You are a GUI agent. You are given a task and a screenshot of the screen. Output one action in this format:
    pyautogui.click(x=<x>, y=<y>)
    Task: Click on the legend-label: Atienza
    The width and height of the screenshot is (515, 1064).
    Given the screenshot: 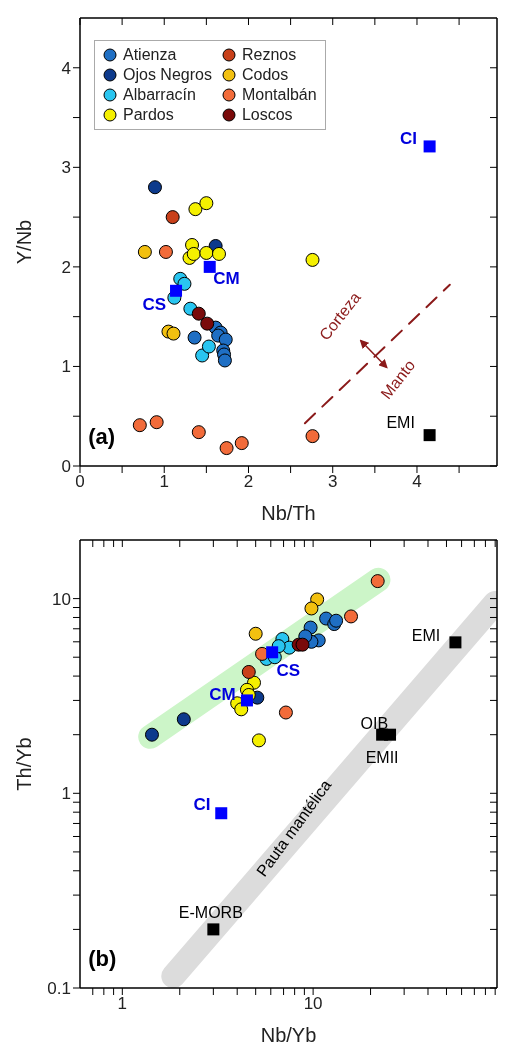 What is the action you would take?
    pyautogui.click(x=150, y=55)
    